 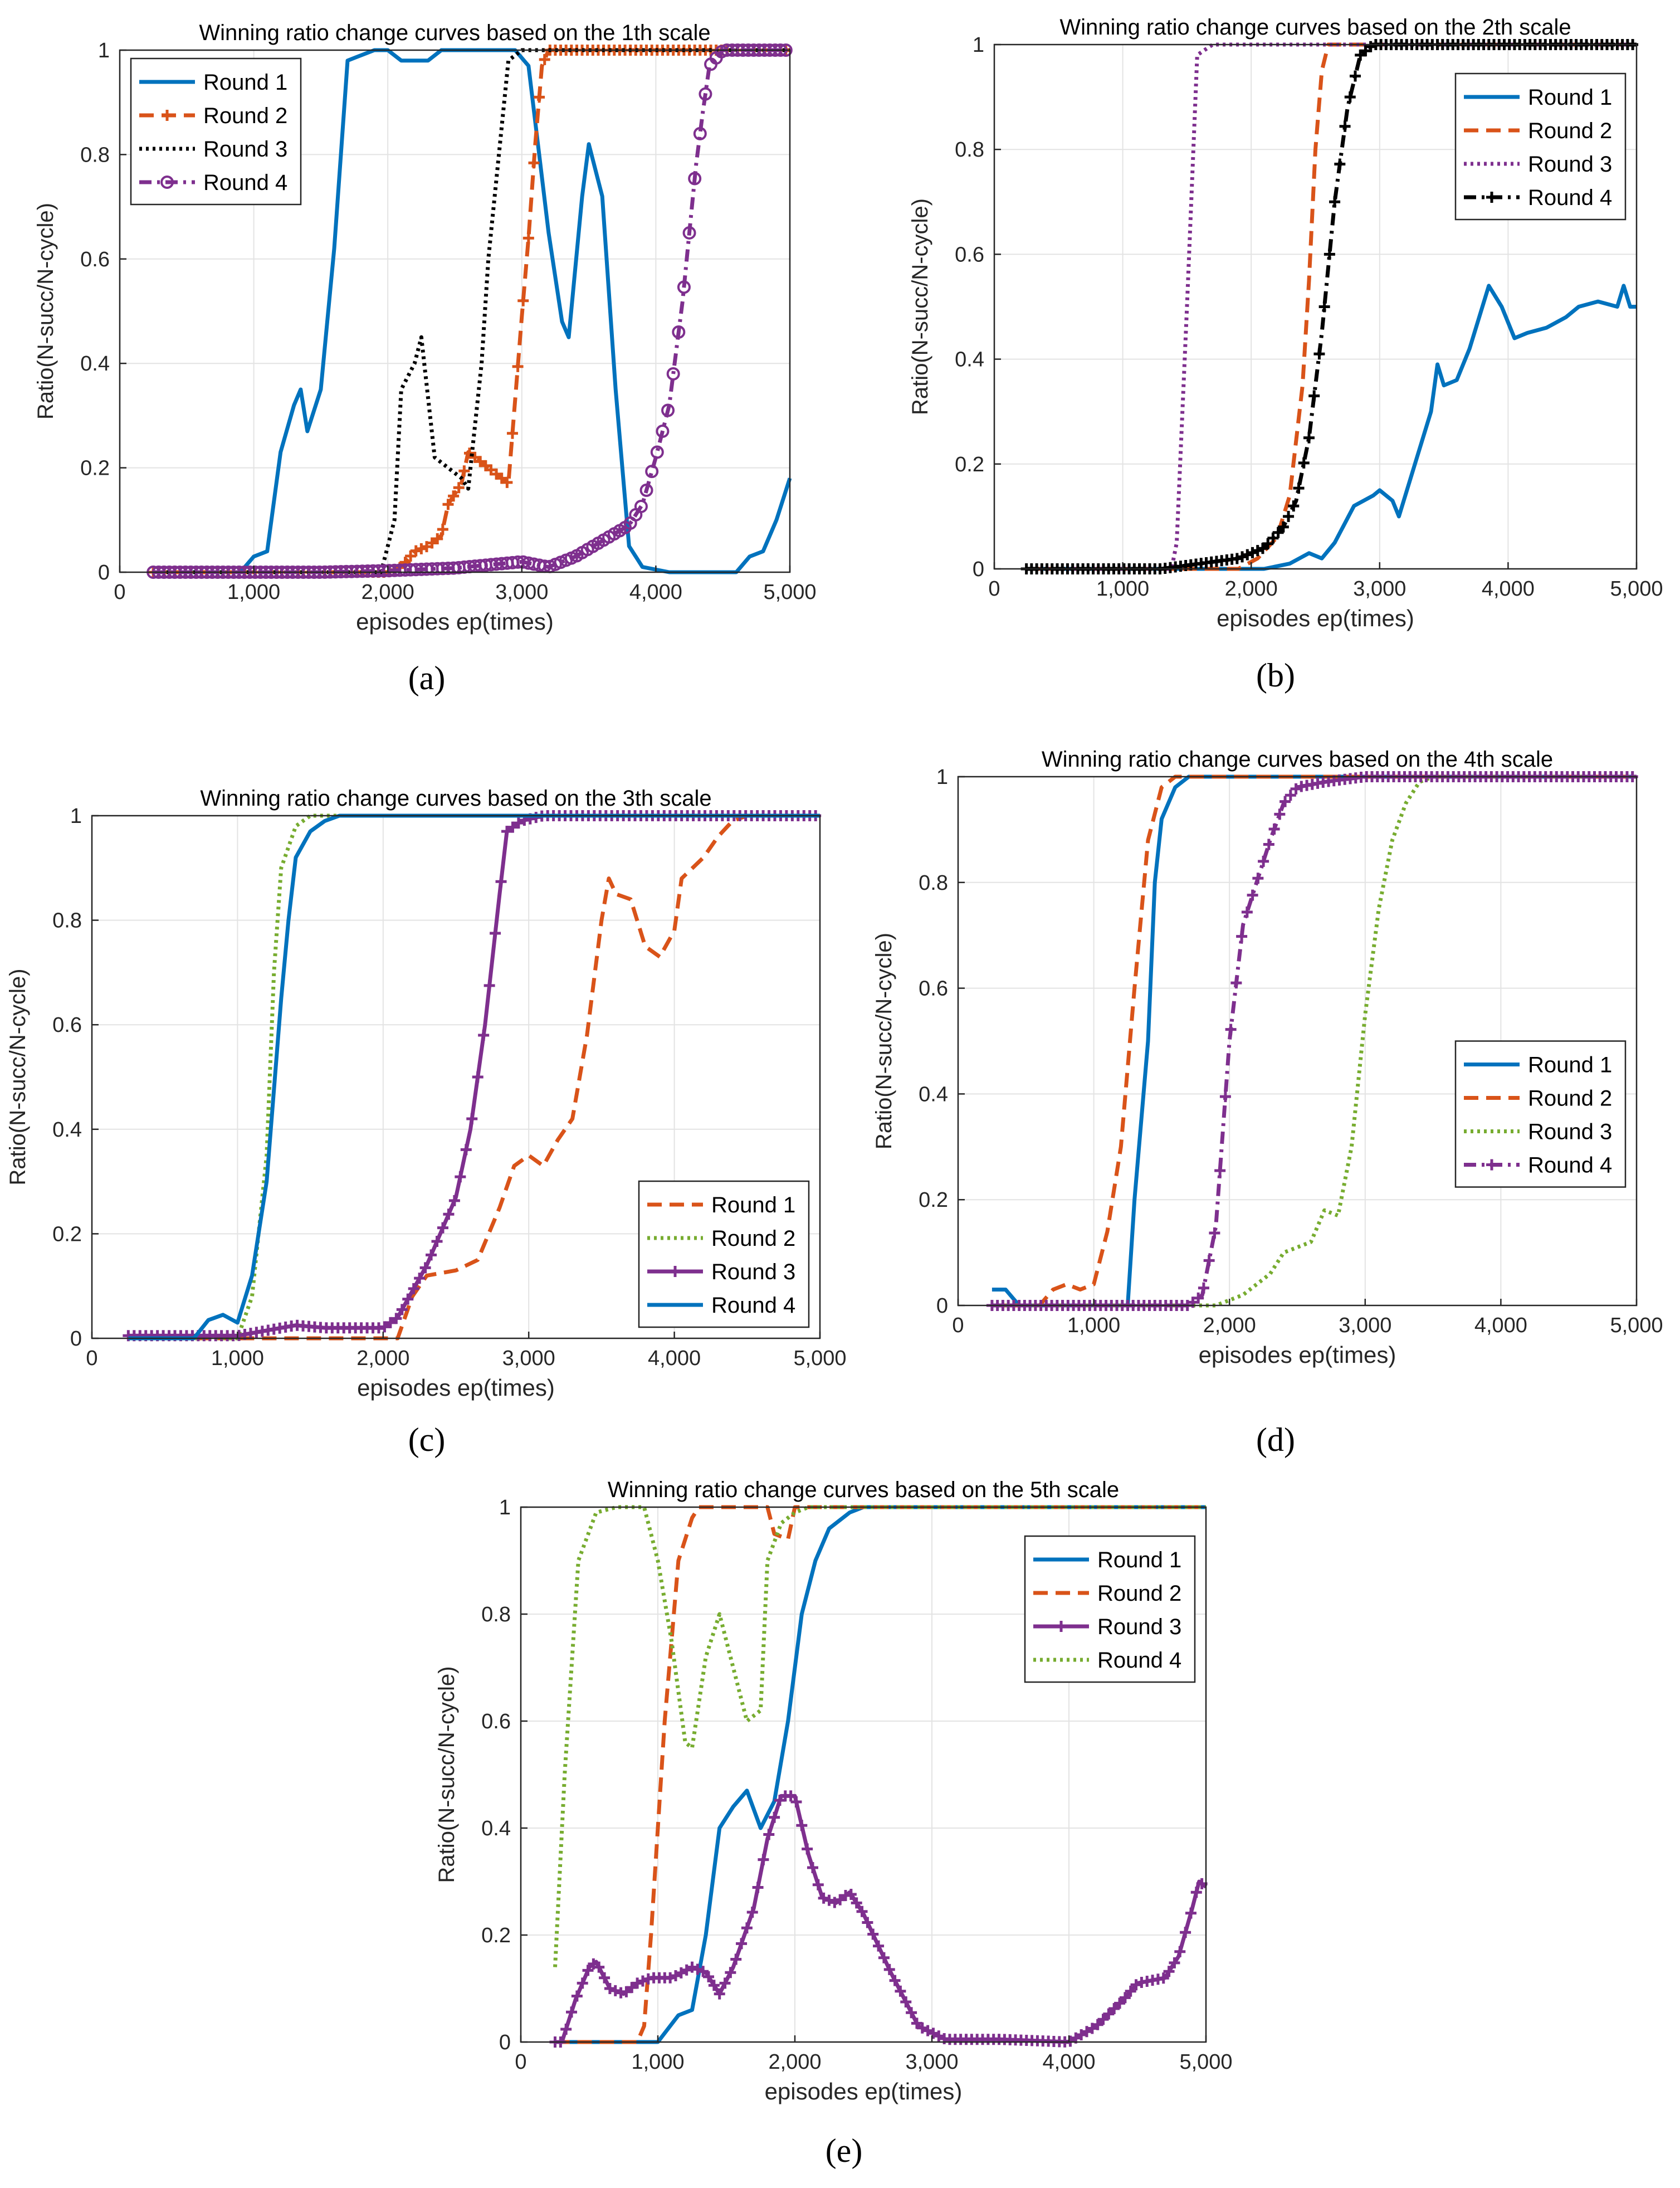 I want to click on panel-caption: (d), so click(x=1275, y=1439).